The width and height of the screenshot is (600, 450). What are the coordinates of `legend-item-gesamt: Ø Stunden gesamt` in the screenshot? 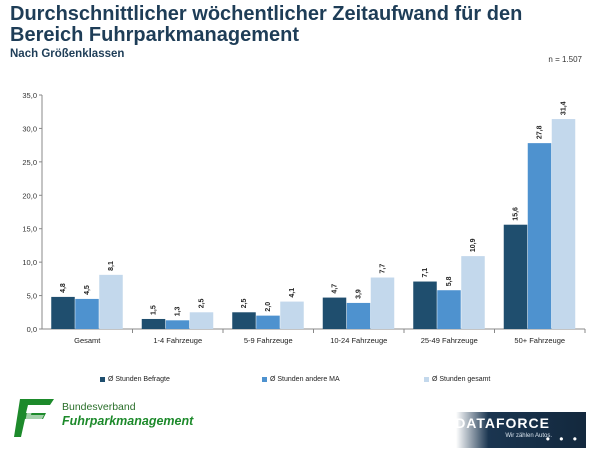 It's located at (457, 379).